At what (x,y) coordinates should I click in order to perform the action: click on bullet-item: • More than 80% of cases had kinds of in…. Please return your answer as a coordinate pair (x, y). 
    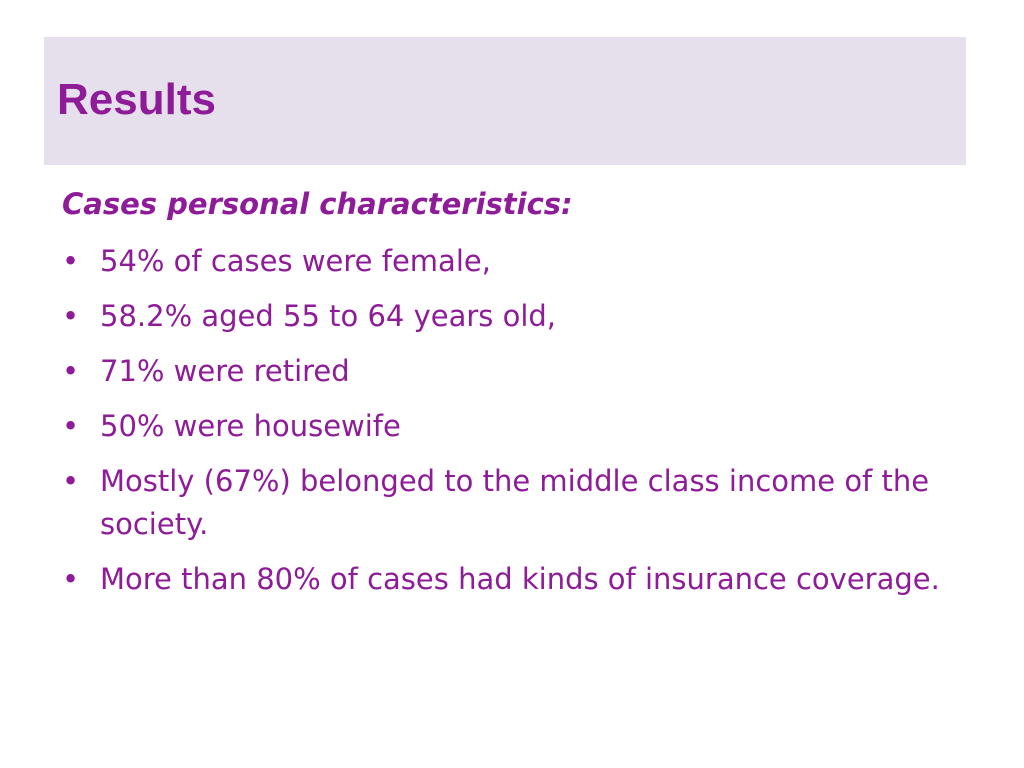
    Looking at the image, I should click on (512, 579).